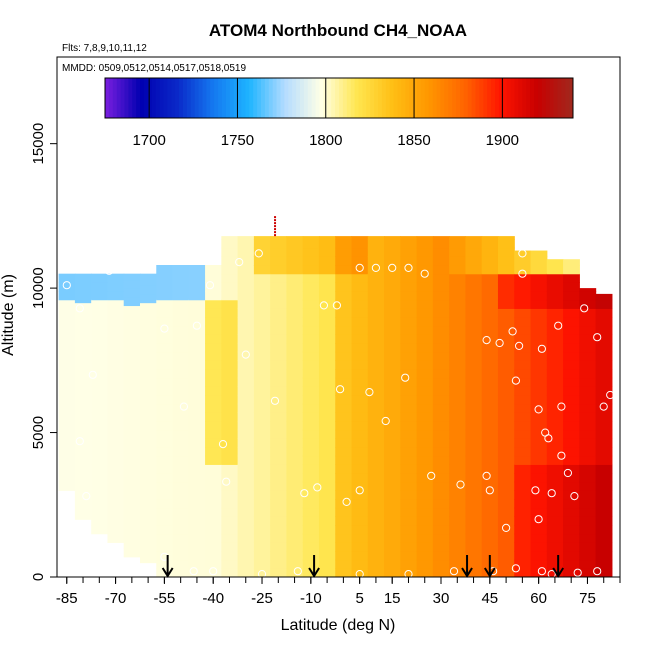 The width and height of the screenshot is (650, 650). I want to click on colorbar-tick-label: 1800, so click(325, 140).